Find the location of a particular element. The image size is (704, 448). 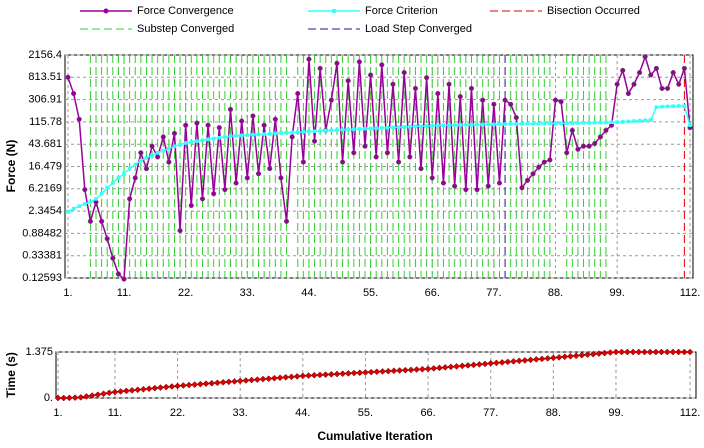

y-tick-label: 306.91 is located at coordinates (45, 100).